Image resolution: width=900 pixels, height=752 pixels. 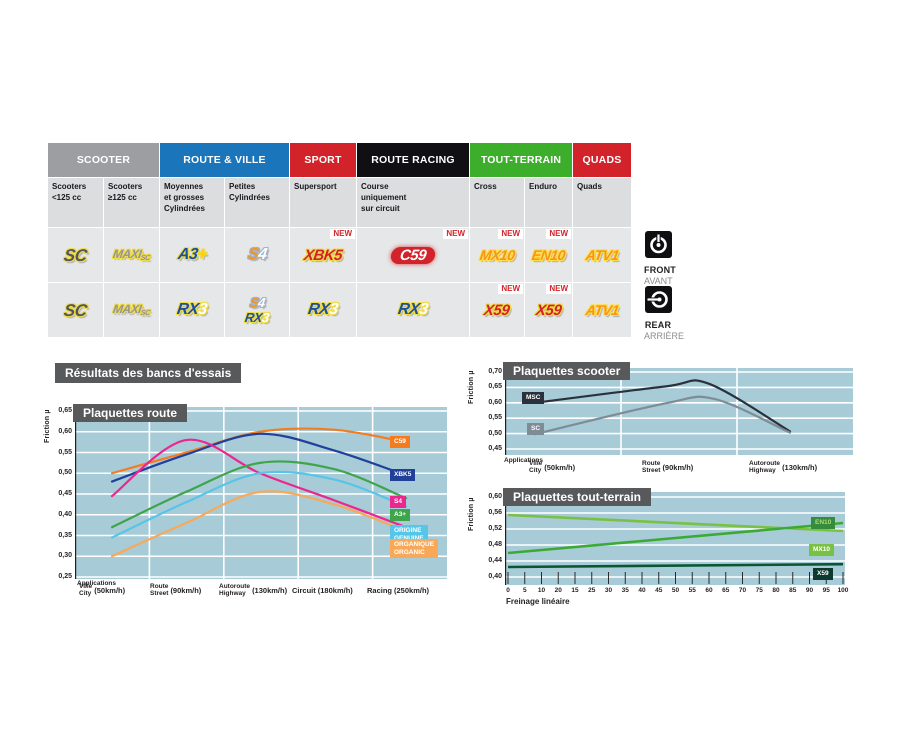 I want to click on series-label-mx10: MX10, so click(x=821, y=550).